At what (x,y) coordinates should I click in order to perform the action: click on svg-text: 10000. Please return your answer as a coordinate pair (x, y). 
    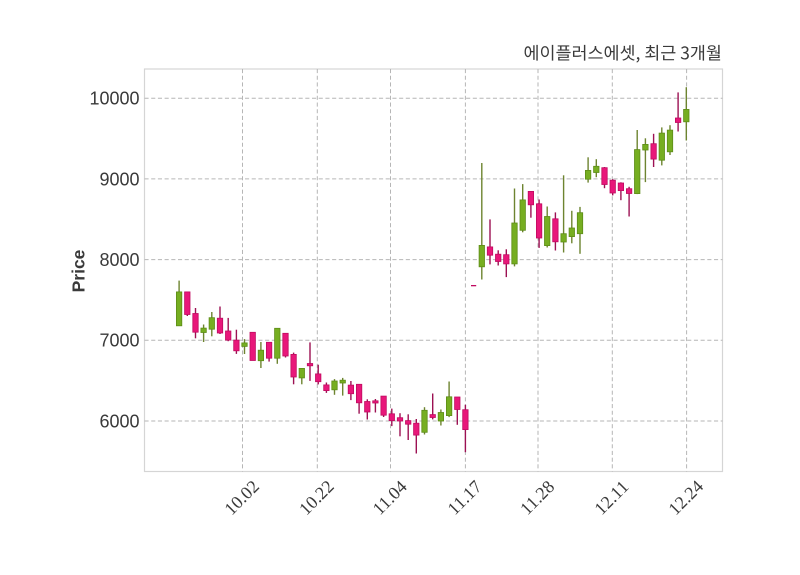
    Looking at the image, I should click on (114, 99).